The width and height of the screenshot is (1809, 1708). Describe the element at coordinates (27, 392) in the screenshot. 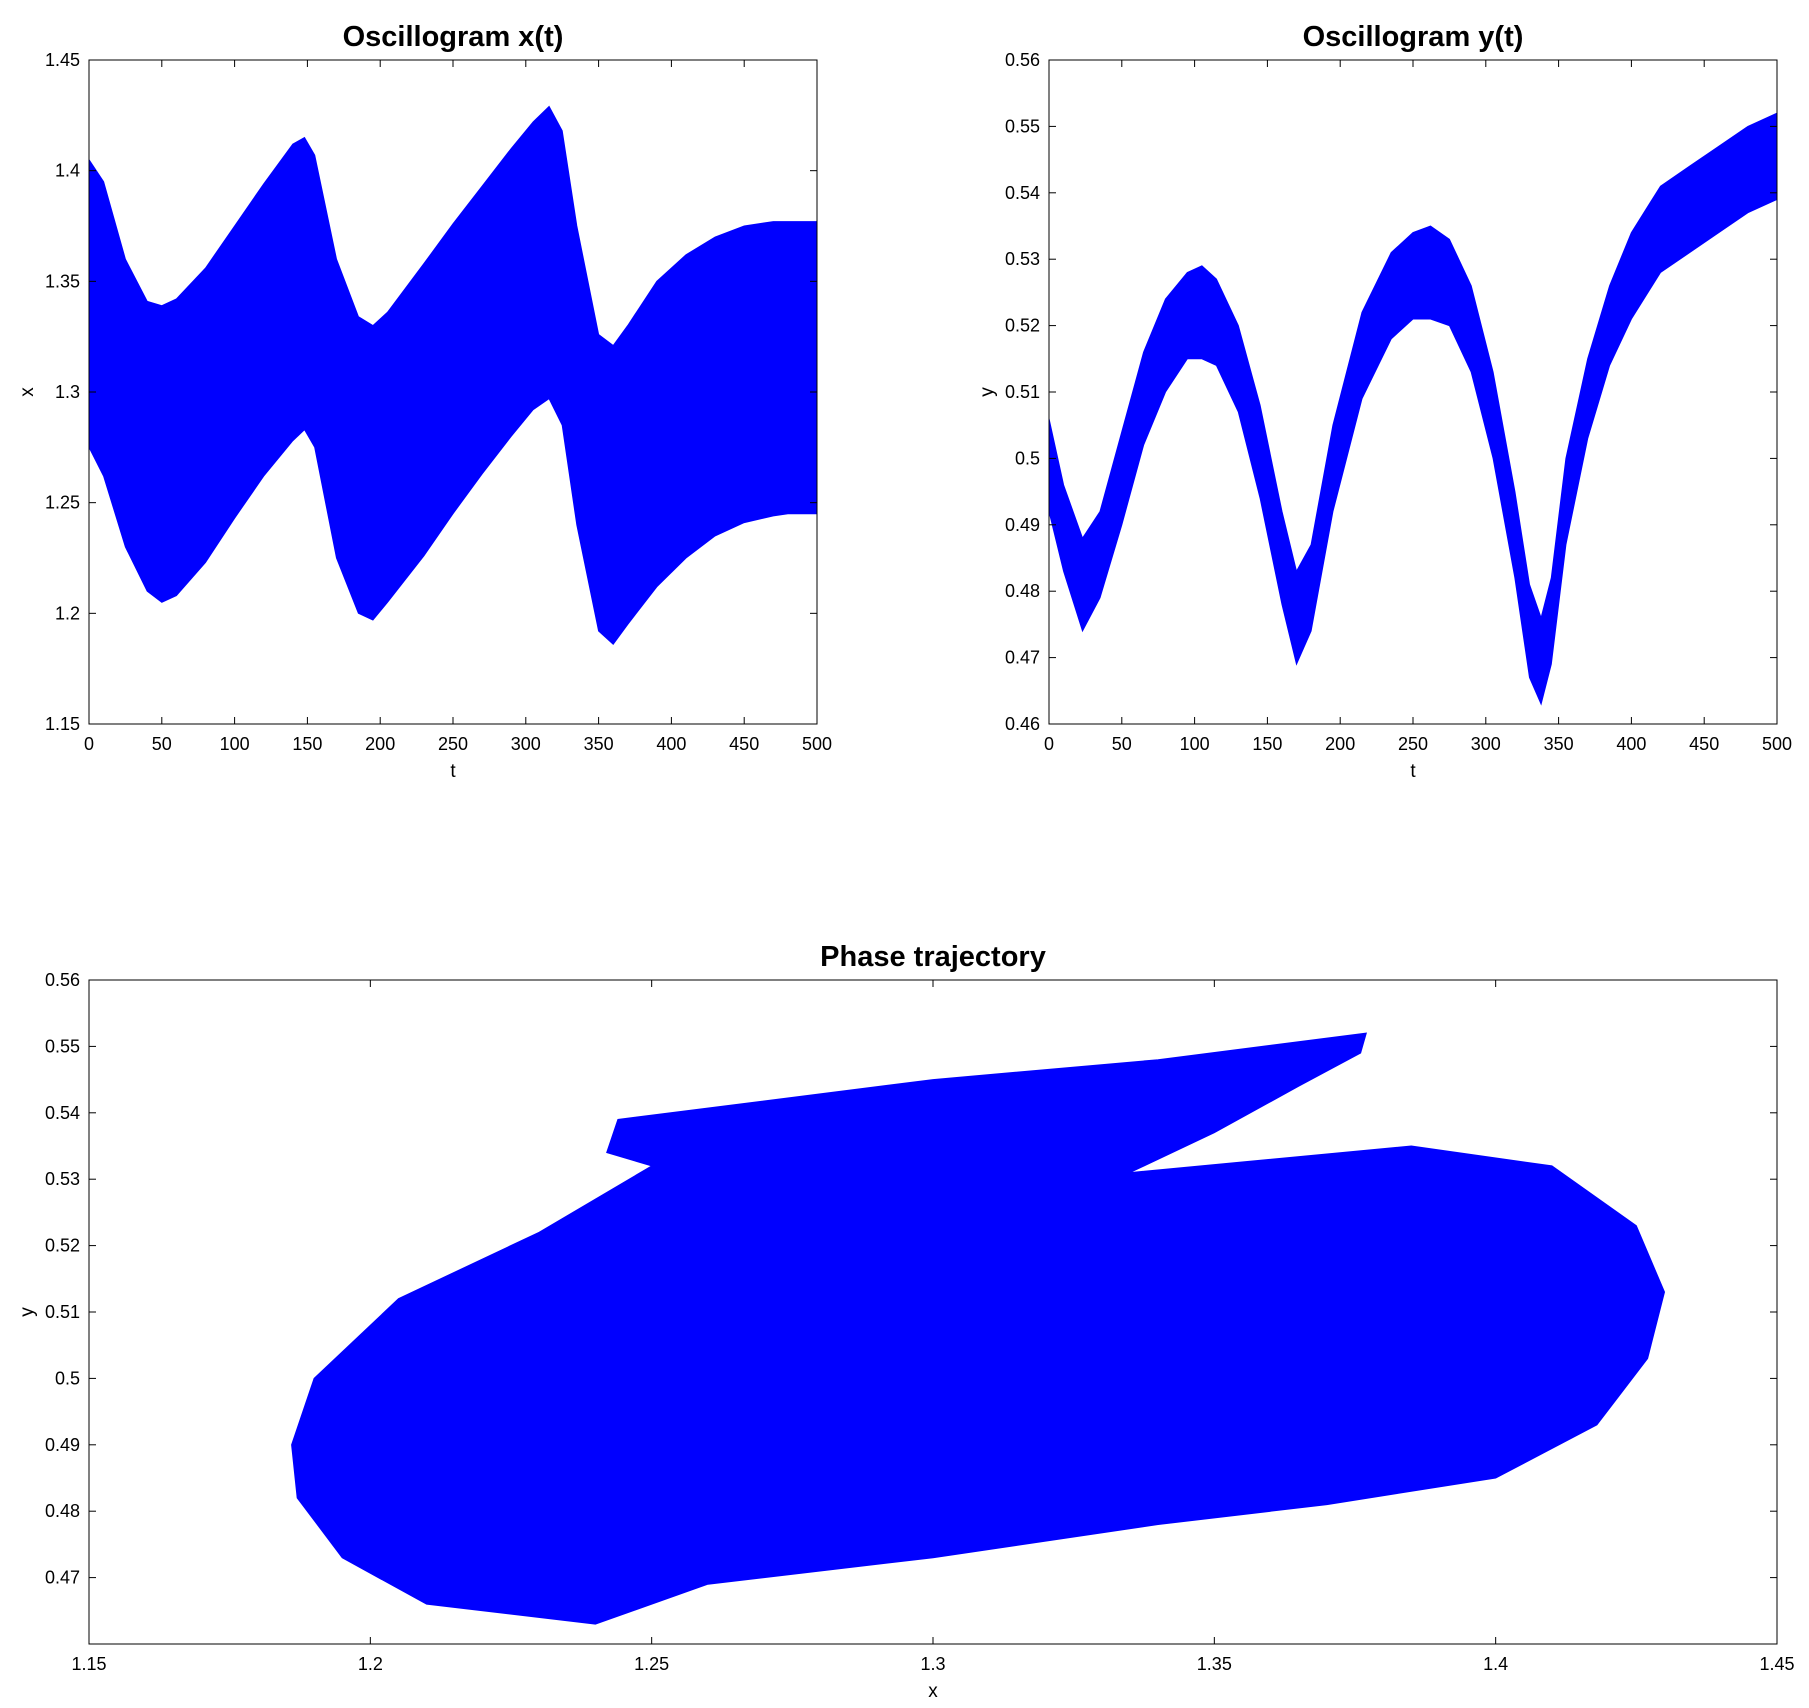

I see `y-axis-label: x` at that location.